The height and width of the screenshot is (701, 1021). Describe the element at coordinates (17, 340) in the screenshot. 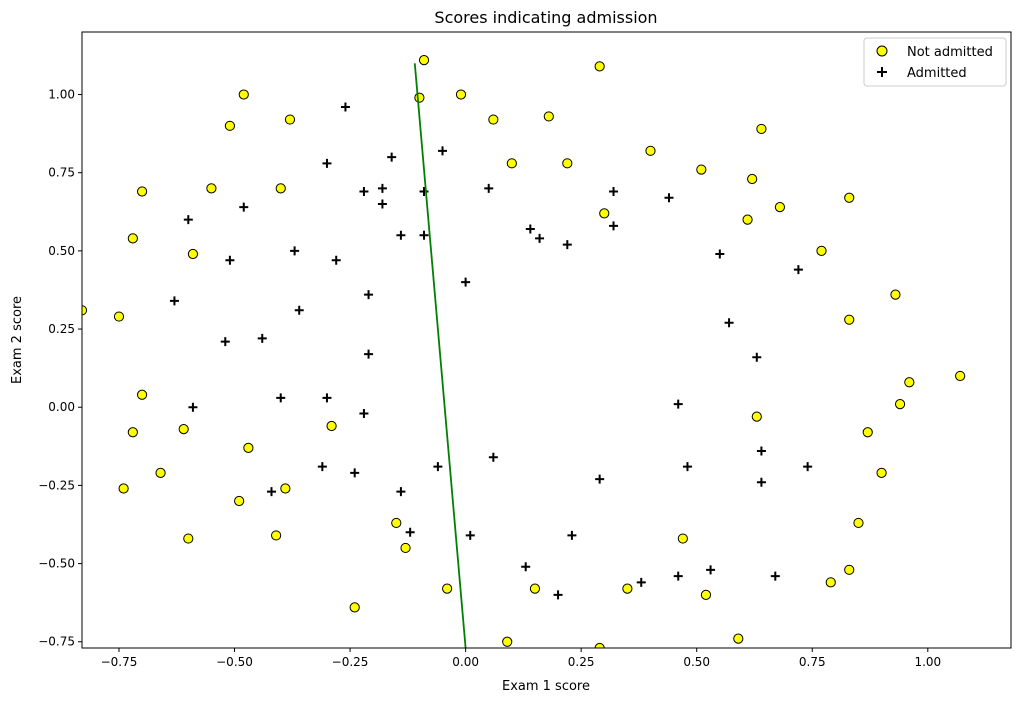

I see `y-axis-label: Exam 2 score` at that location.